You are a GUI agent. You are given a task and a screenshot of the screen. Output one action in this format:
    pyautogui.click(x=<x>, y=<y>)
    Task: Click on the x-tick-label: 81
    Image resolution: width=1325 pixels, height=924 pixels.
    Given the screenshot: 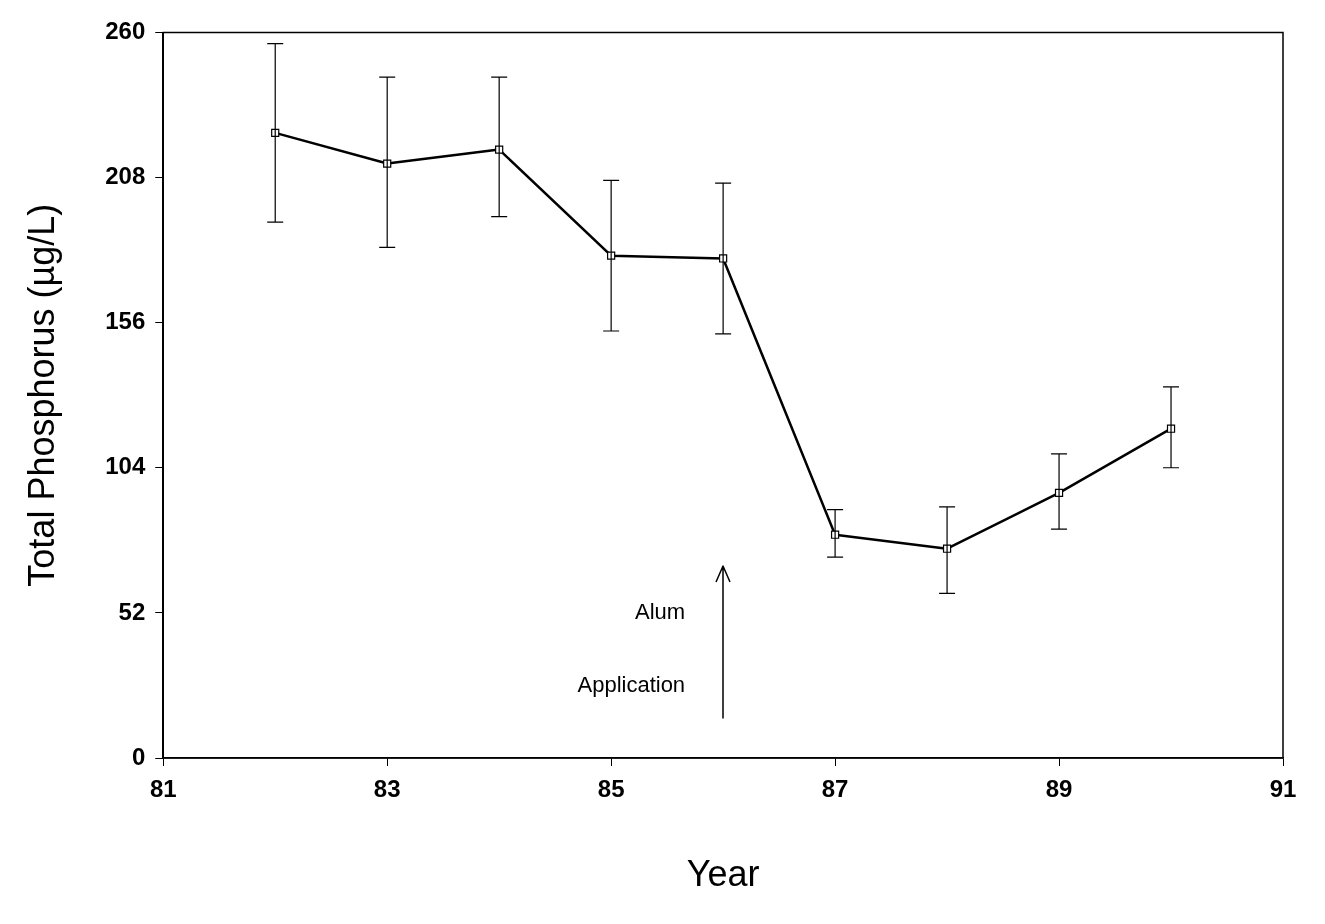 What is the action you would take?
    pyautogui.click(x=163, y=789)
    